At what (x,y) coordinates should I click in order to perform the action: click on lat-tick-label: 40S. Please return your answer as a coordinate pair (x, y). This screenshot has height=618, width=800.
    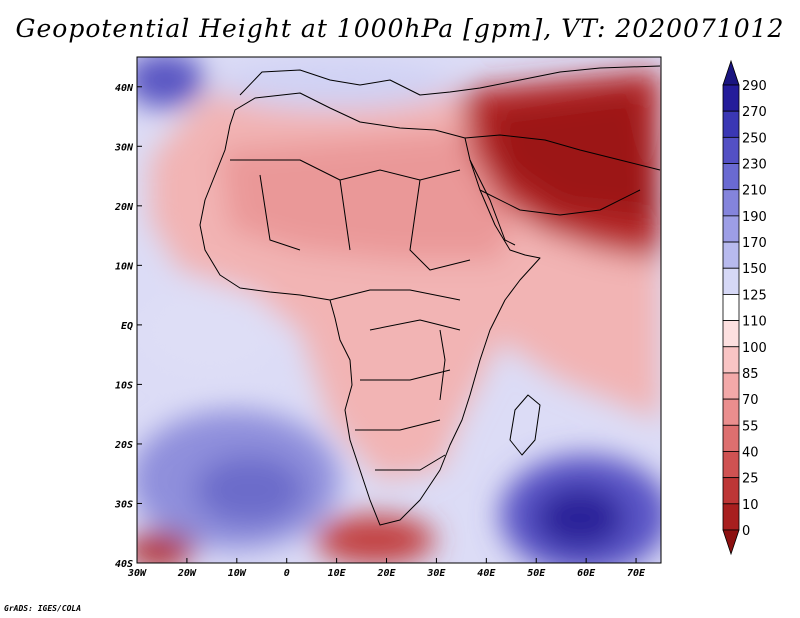
    Looking at the image, I should click on (124, 564).